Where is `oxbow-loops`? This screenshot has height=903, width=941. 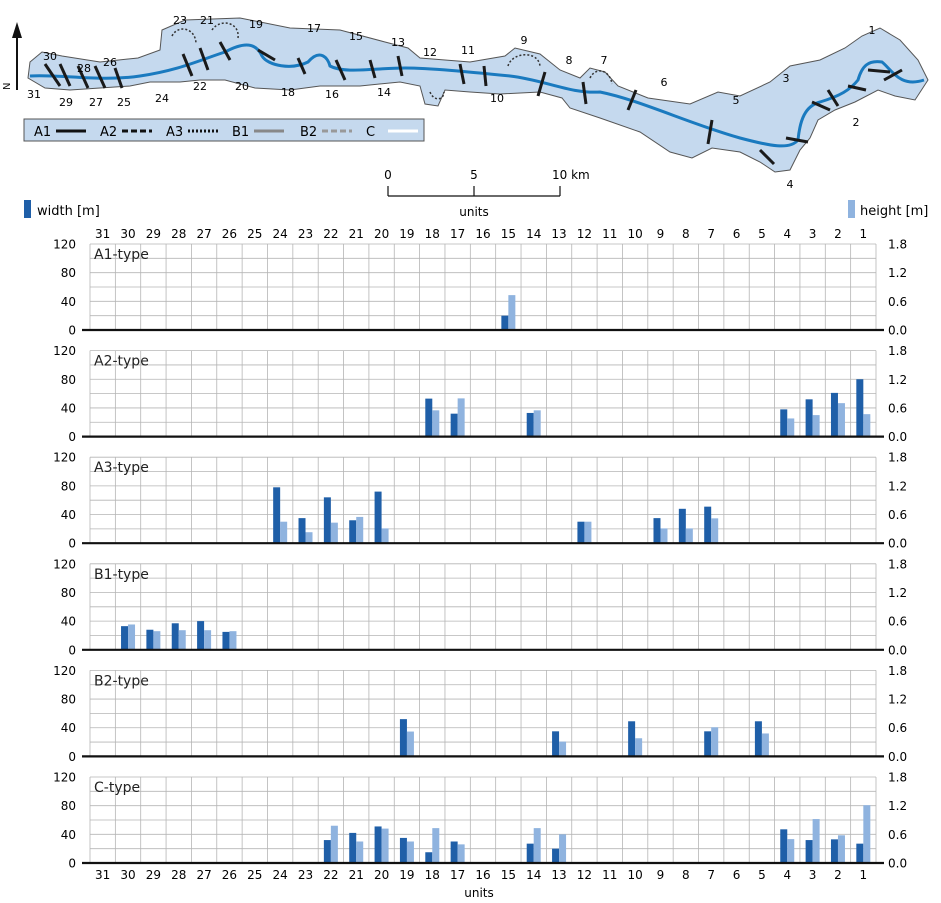 oxbow-loops is located at coordinates (392, 61).